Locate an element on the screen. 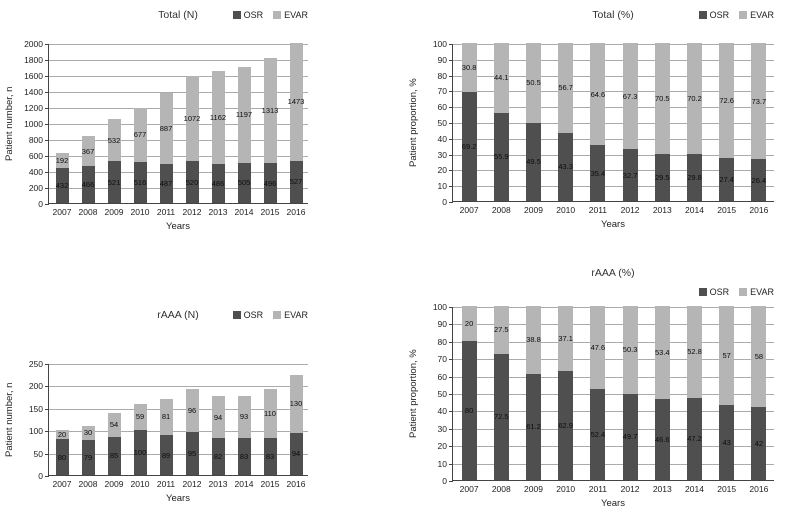 Image resolution: width=786 pixels, height=512 pixels. x-axis-title: Years is located at coordinates (178, 498).